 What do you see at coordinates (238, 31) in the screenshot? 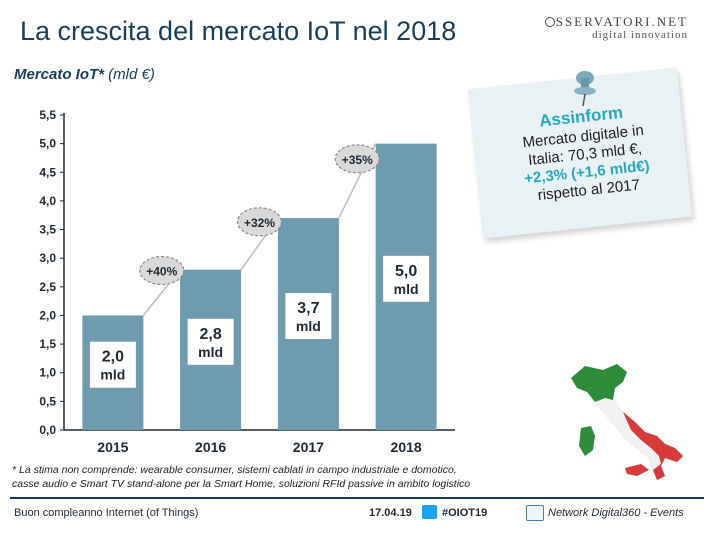
I see `slide-title: La crescita del mercato IoT nel 2018` at bounding box center [238, 31].